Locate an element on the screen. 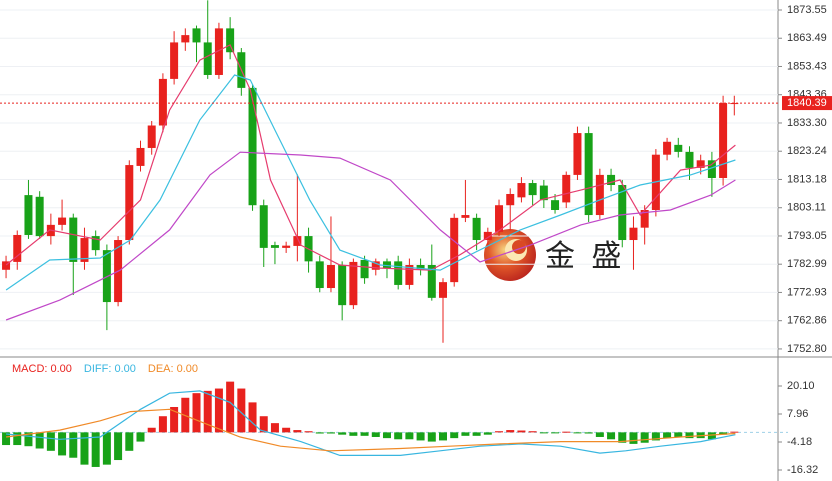  y-tick-label: -4.18 is located at coordinates (799, 442).